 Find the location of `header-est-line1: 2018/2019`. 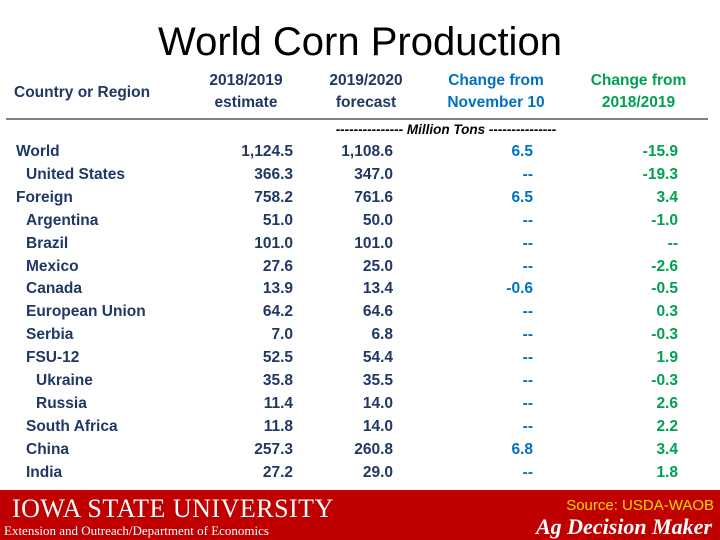

header-est-line1: 2018/2019 is located at coordinates (246, 80).